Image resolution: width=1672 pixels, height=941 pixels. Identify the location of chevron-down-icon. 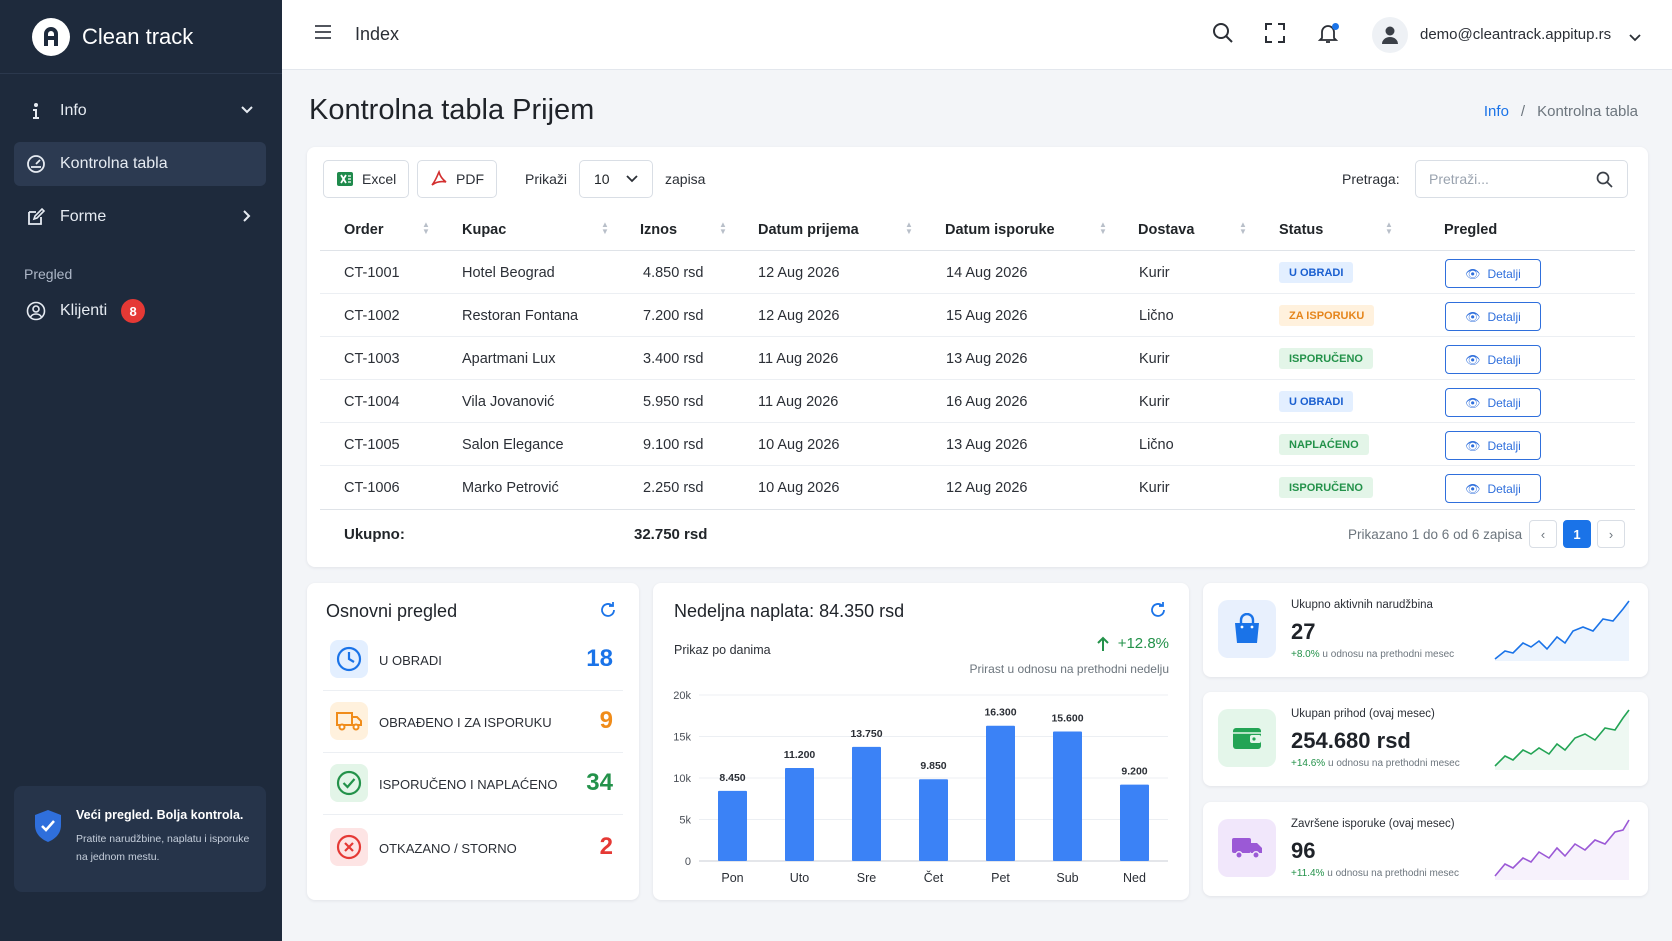
(1635, 39).